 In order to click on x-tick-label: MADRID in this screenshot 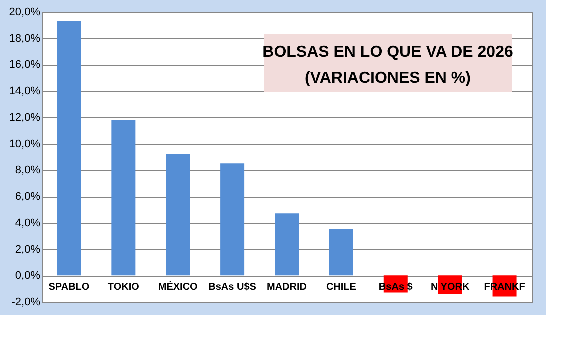, I will do `click(287, 288)`.